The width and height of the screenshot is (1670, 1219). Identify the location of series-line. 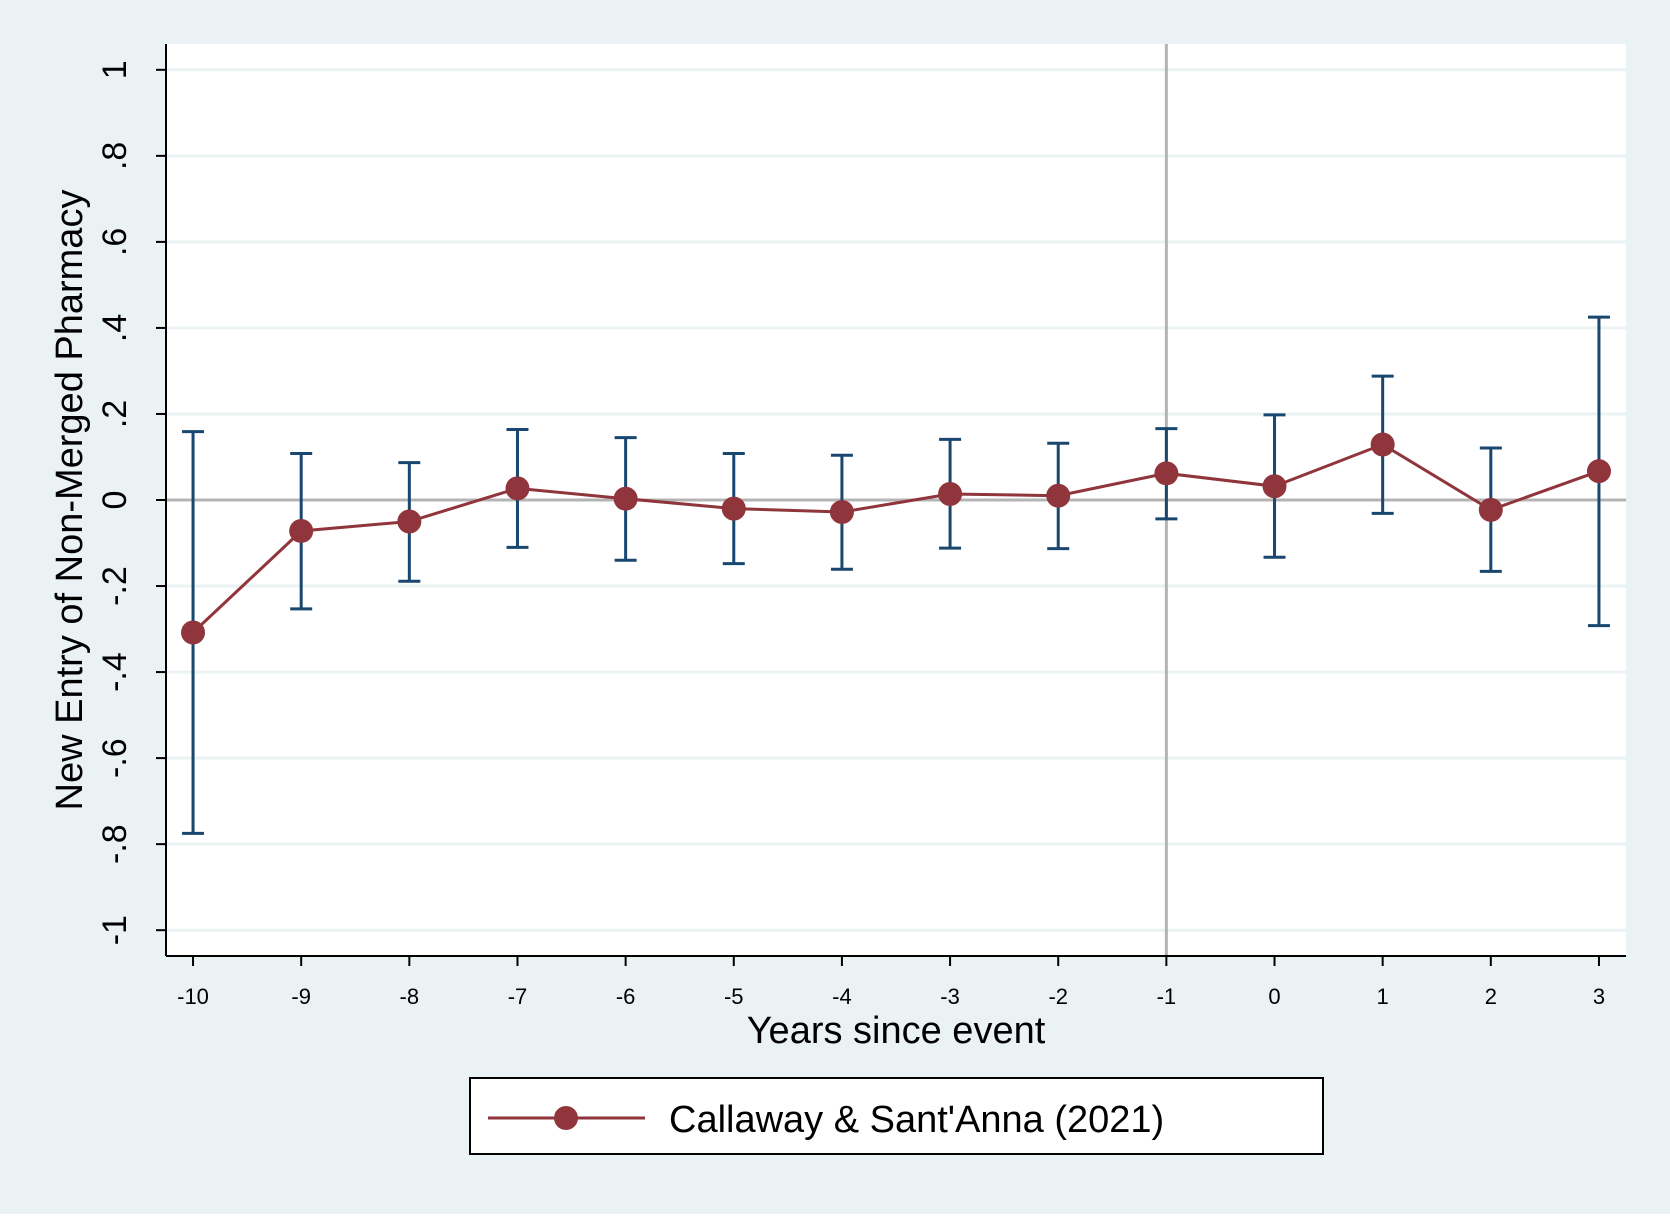
(896, 538).